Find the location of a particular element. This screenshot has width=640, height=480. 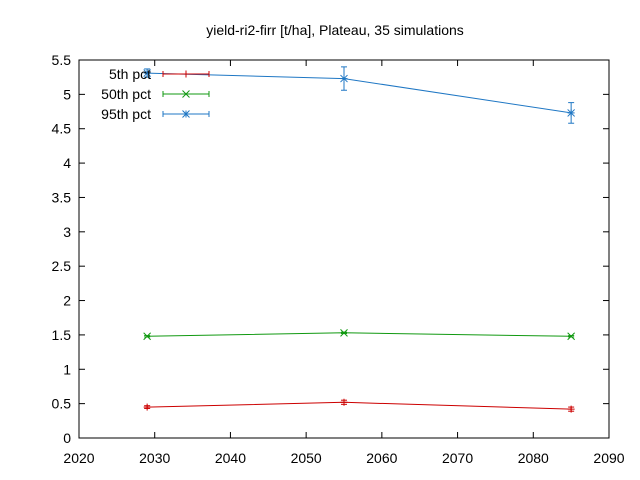

series-5th-pct is located at coordinates (359, 405).